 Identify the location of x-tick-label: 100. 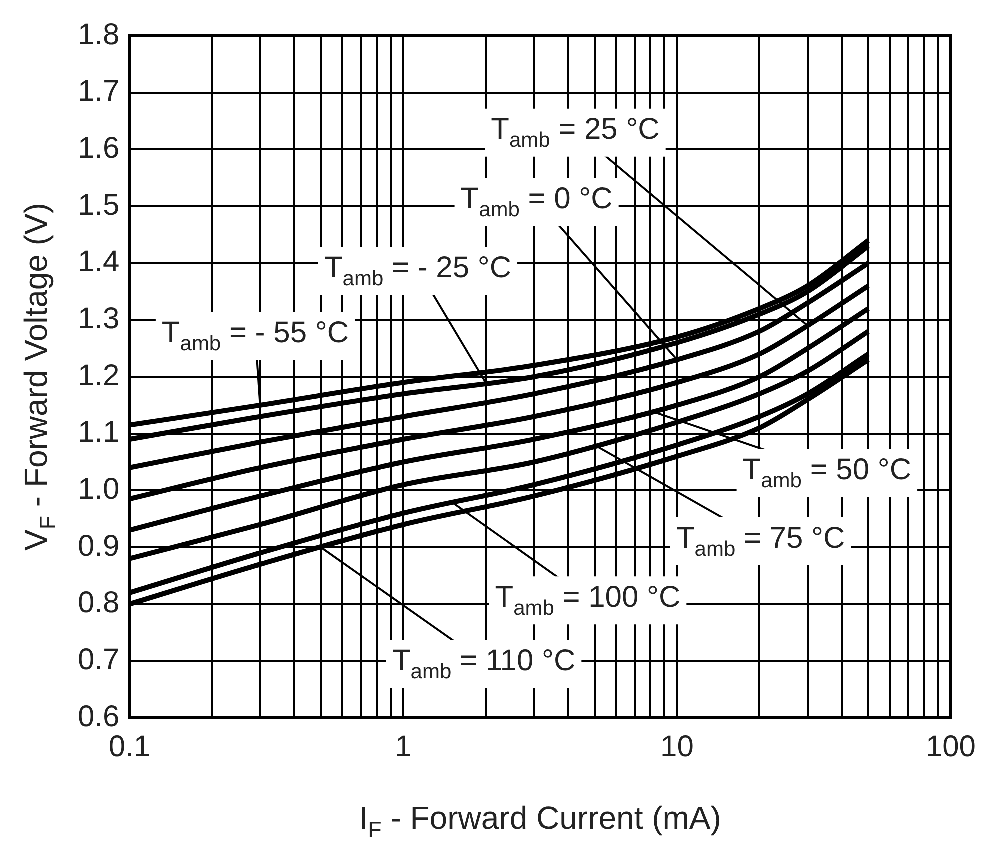
(951, 747).